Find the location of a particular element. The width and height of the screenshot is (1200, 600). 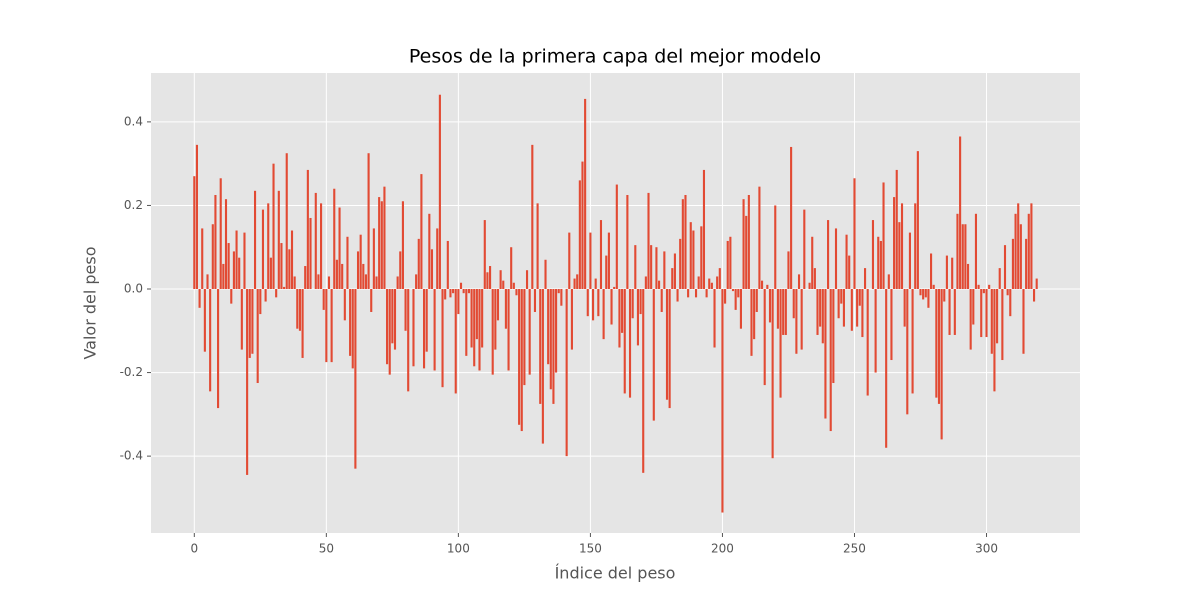

x-tick-label: 100 is located at coordinates (458, 549).